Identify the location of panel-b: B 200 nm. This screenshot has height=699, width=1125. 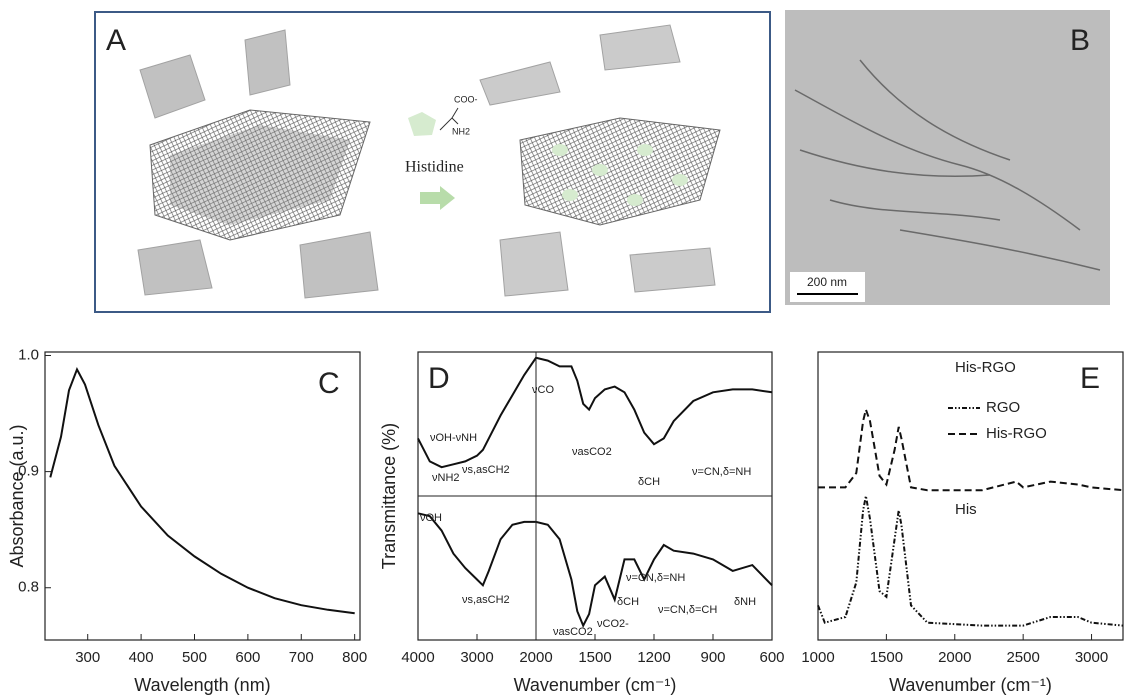
(947, 157).